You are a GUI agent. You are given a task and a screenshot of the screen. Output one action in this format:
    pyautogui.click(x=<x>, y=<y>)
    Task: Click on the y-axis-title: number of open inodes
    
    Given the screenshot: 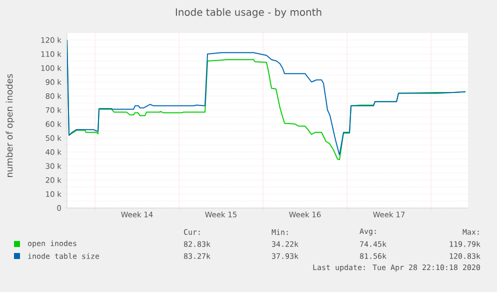 What is the action you would take?
    pyautogui.click(x=10, y=125)
    